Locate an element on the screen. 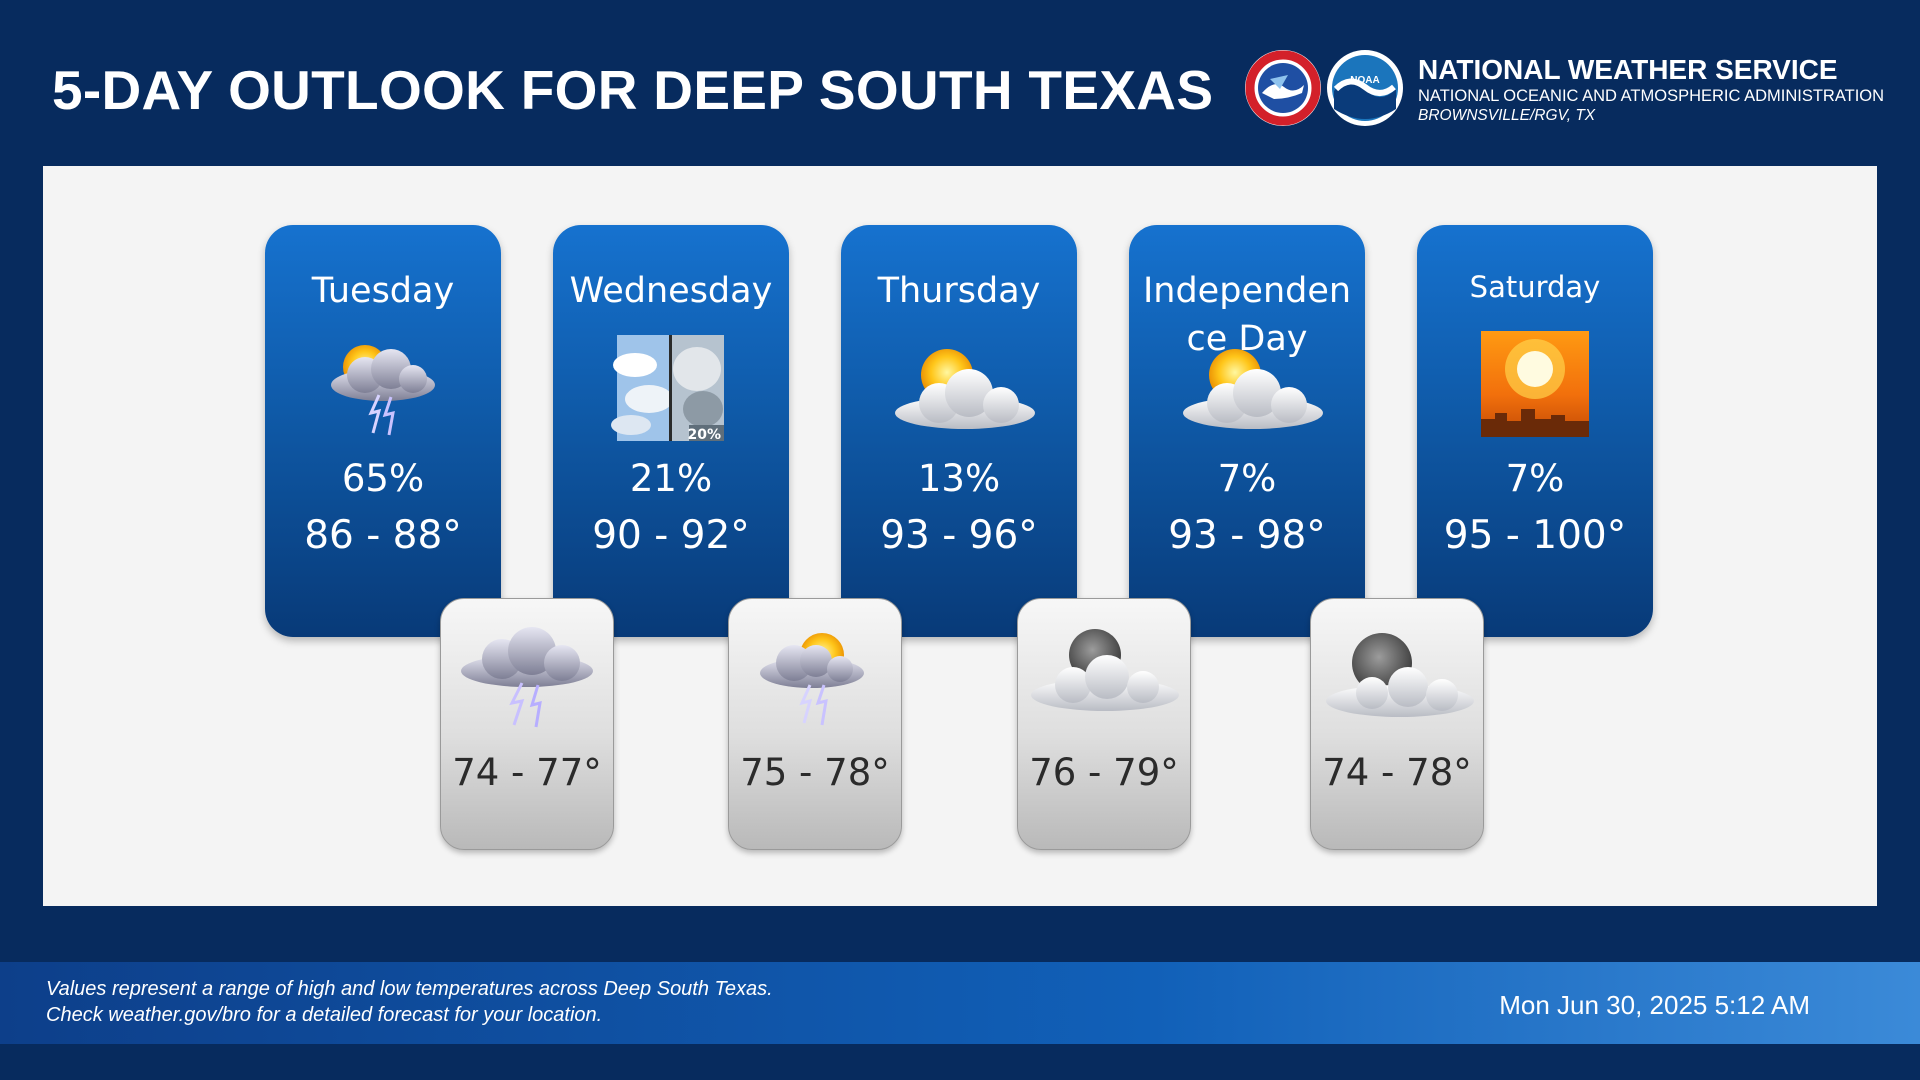  day-card-independence-day: Independence Day 7% 93 - 98° is located at coordinates (1247, 431).